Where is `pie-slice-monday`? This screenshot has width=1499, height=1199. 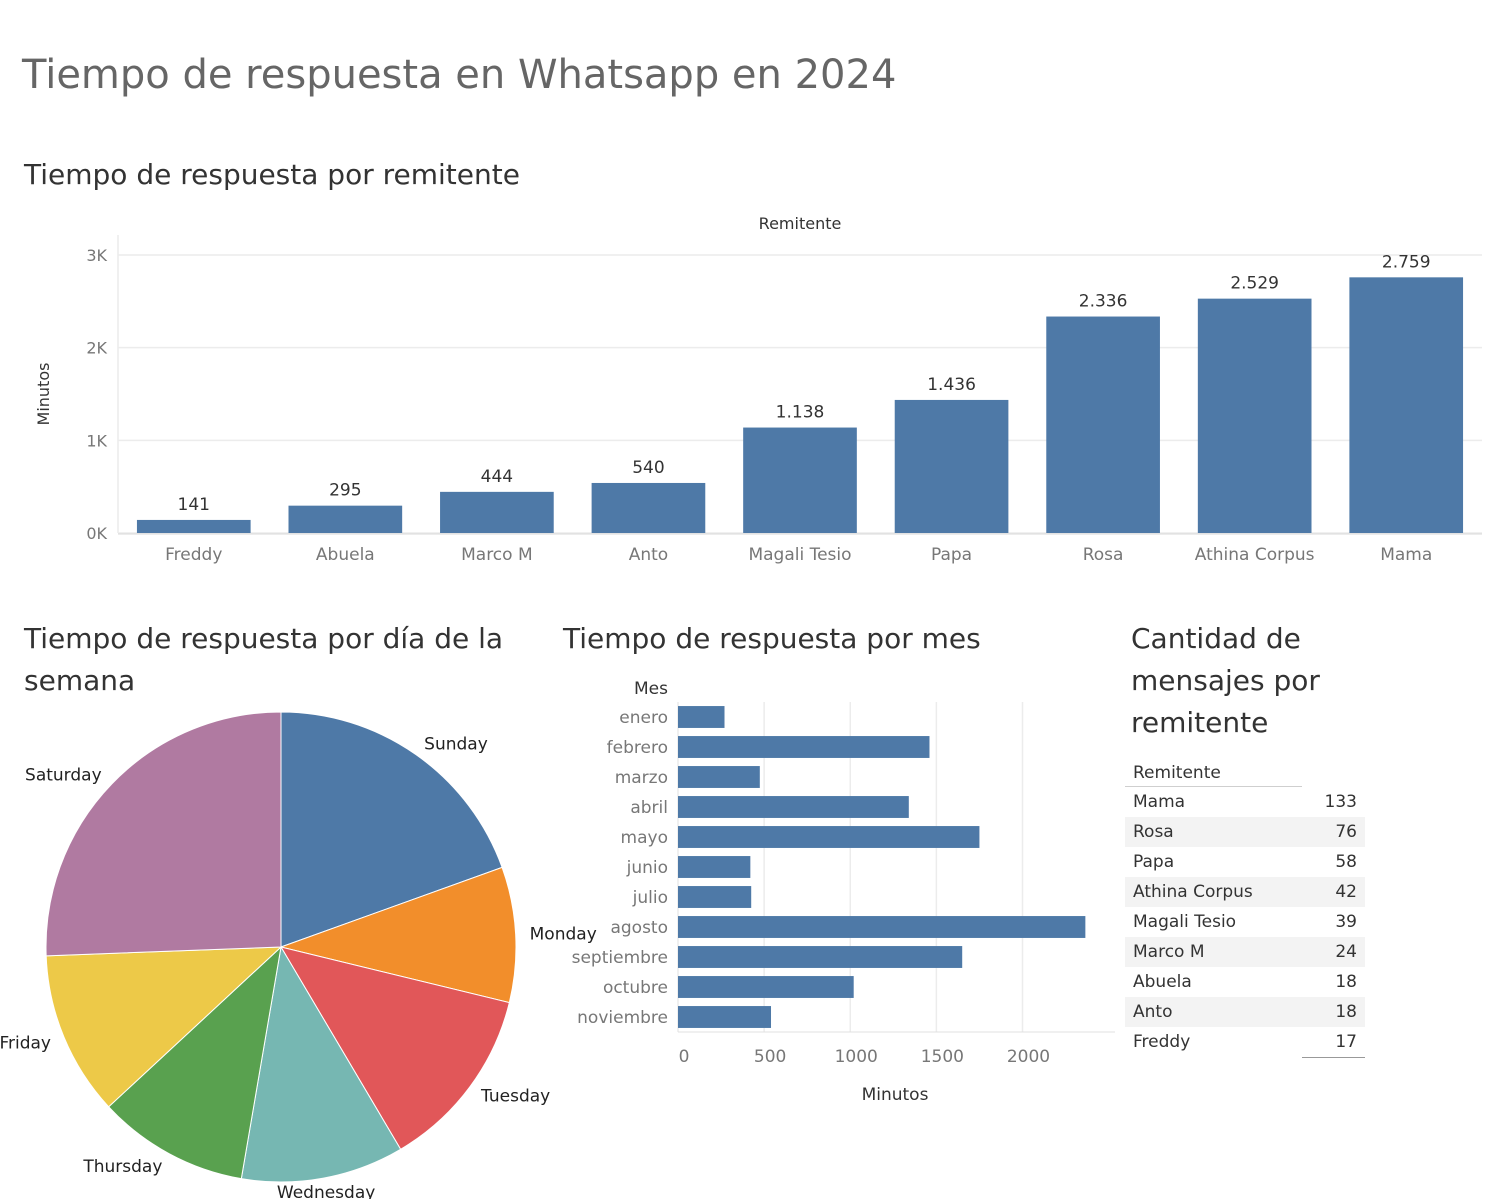 pie-slice-monday is located at coordinates (398, 935).